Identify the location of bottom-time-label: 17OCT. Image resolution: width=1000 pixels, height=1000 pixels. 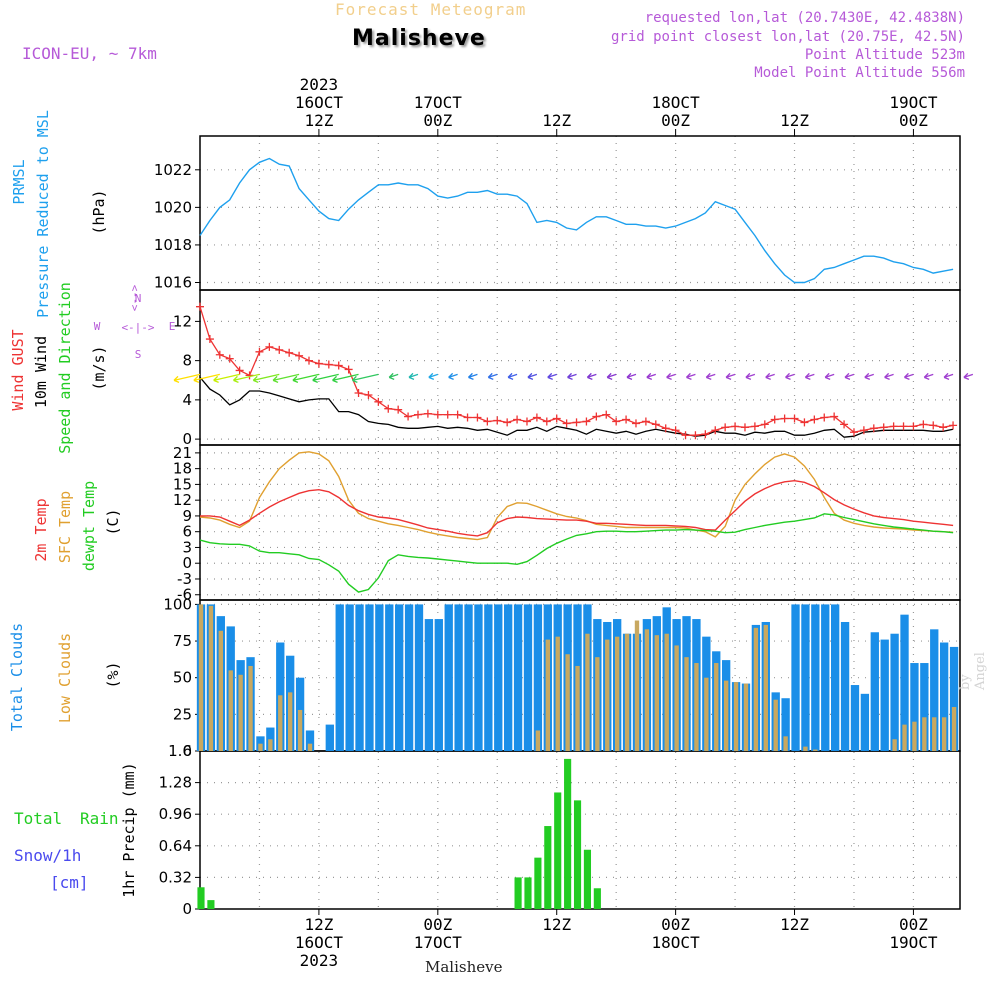
(438, 942).